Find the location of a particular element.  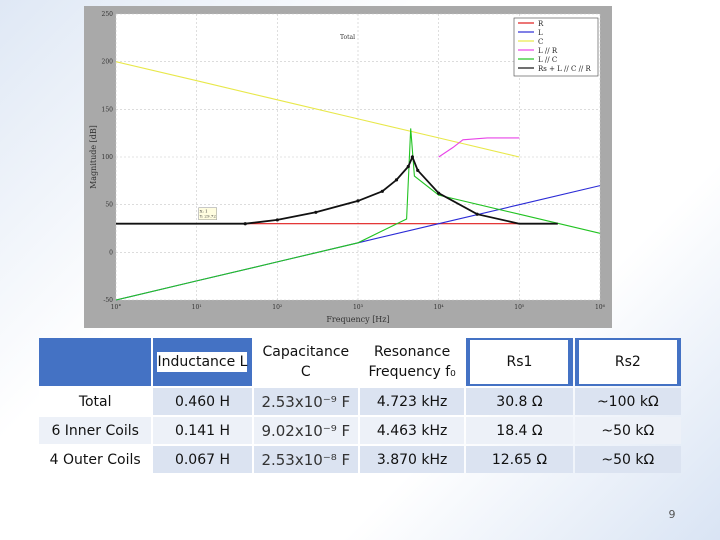

data-tip-text: Y: 29.72 is located at coordinates (208, 216).